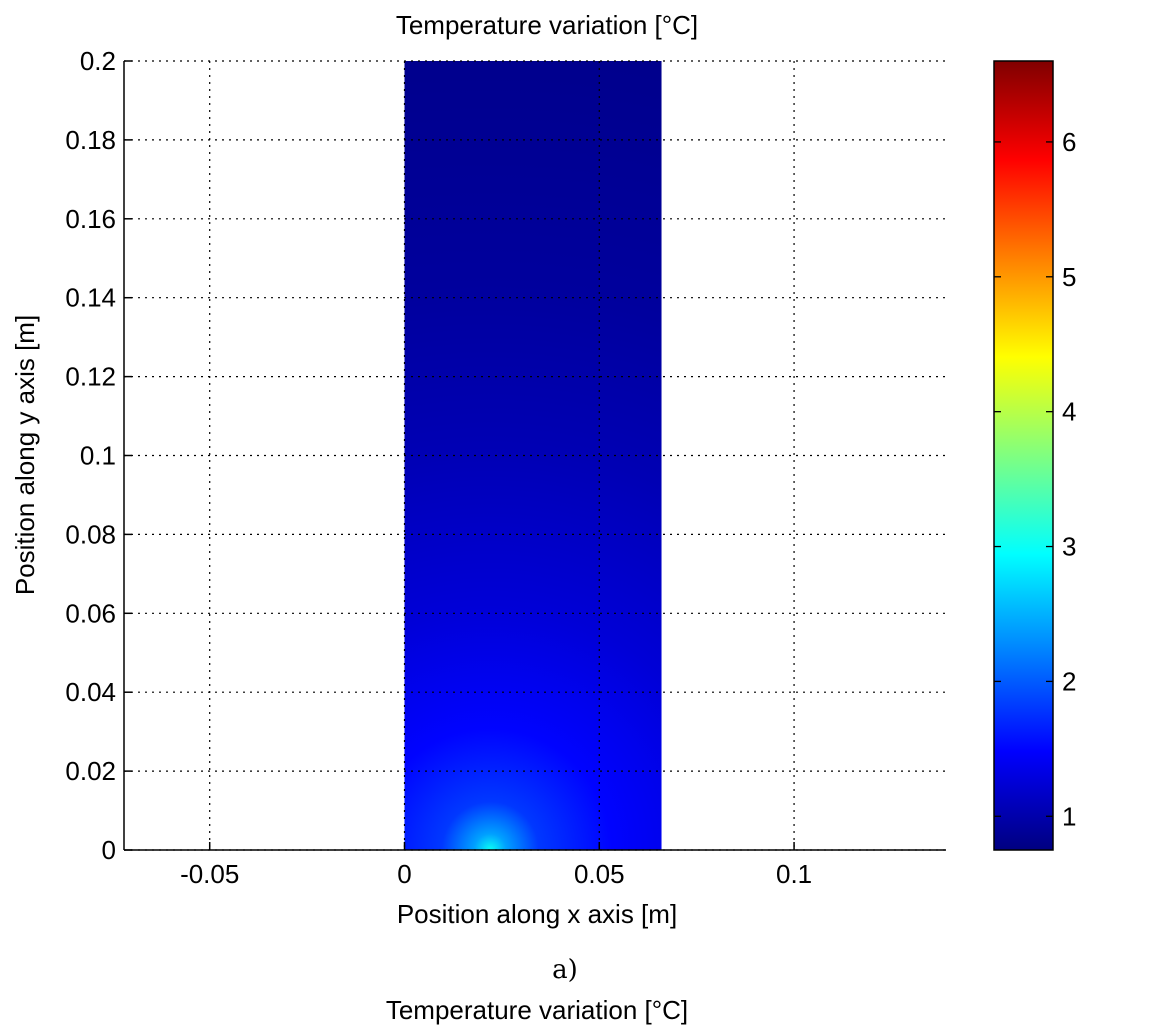  Describe the element at coordinates (98, 61) in the screenshot. I see `y-tick-label-10: 0.2` at that location.